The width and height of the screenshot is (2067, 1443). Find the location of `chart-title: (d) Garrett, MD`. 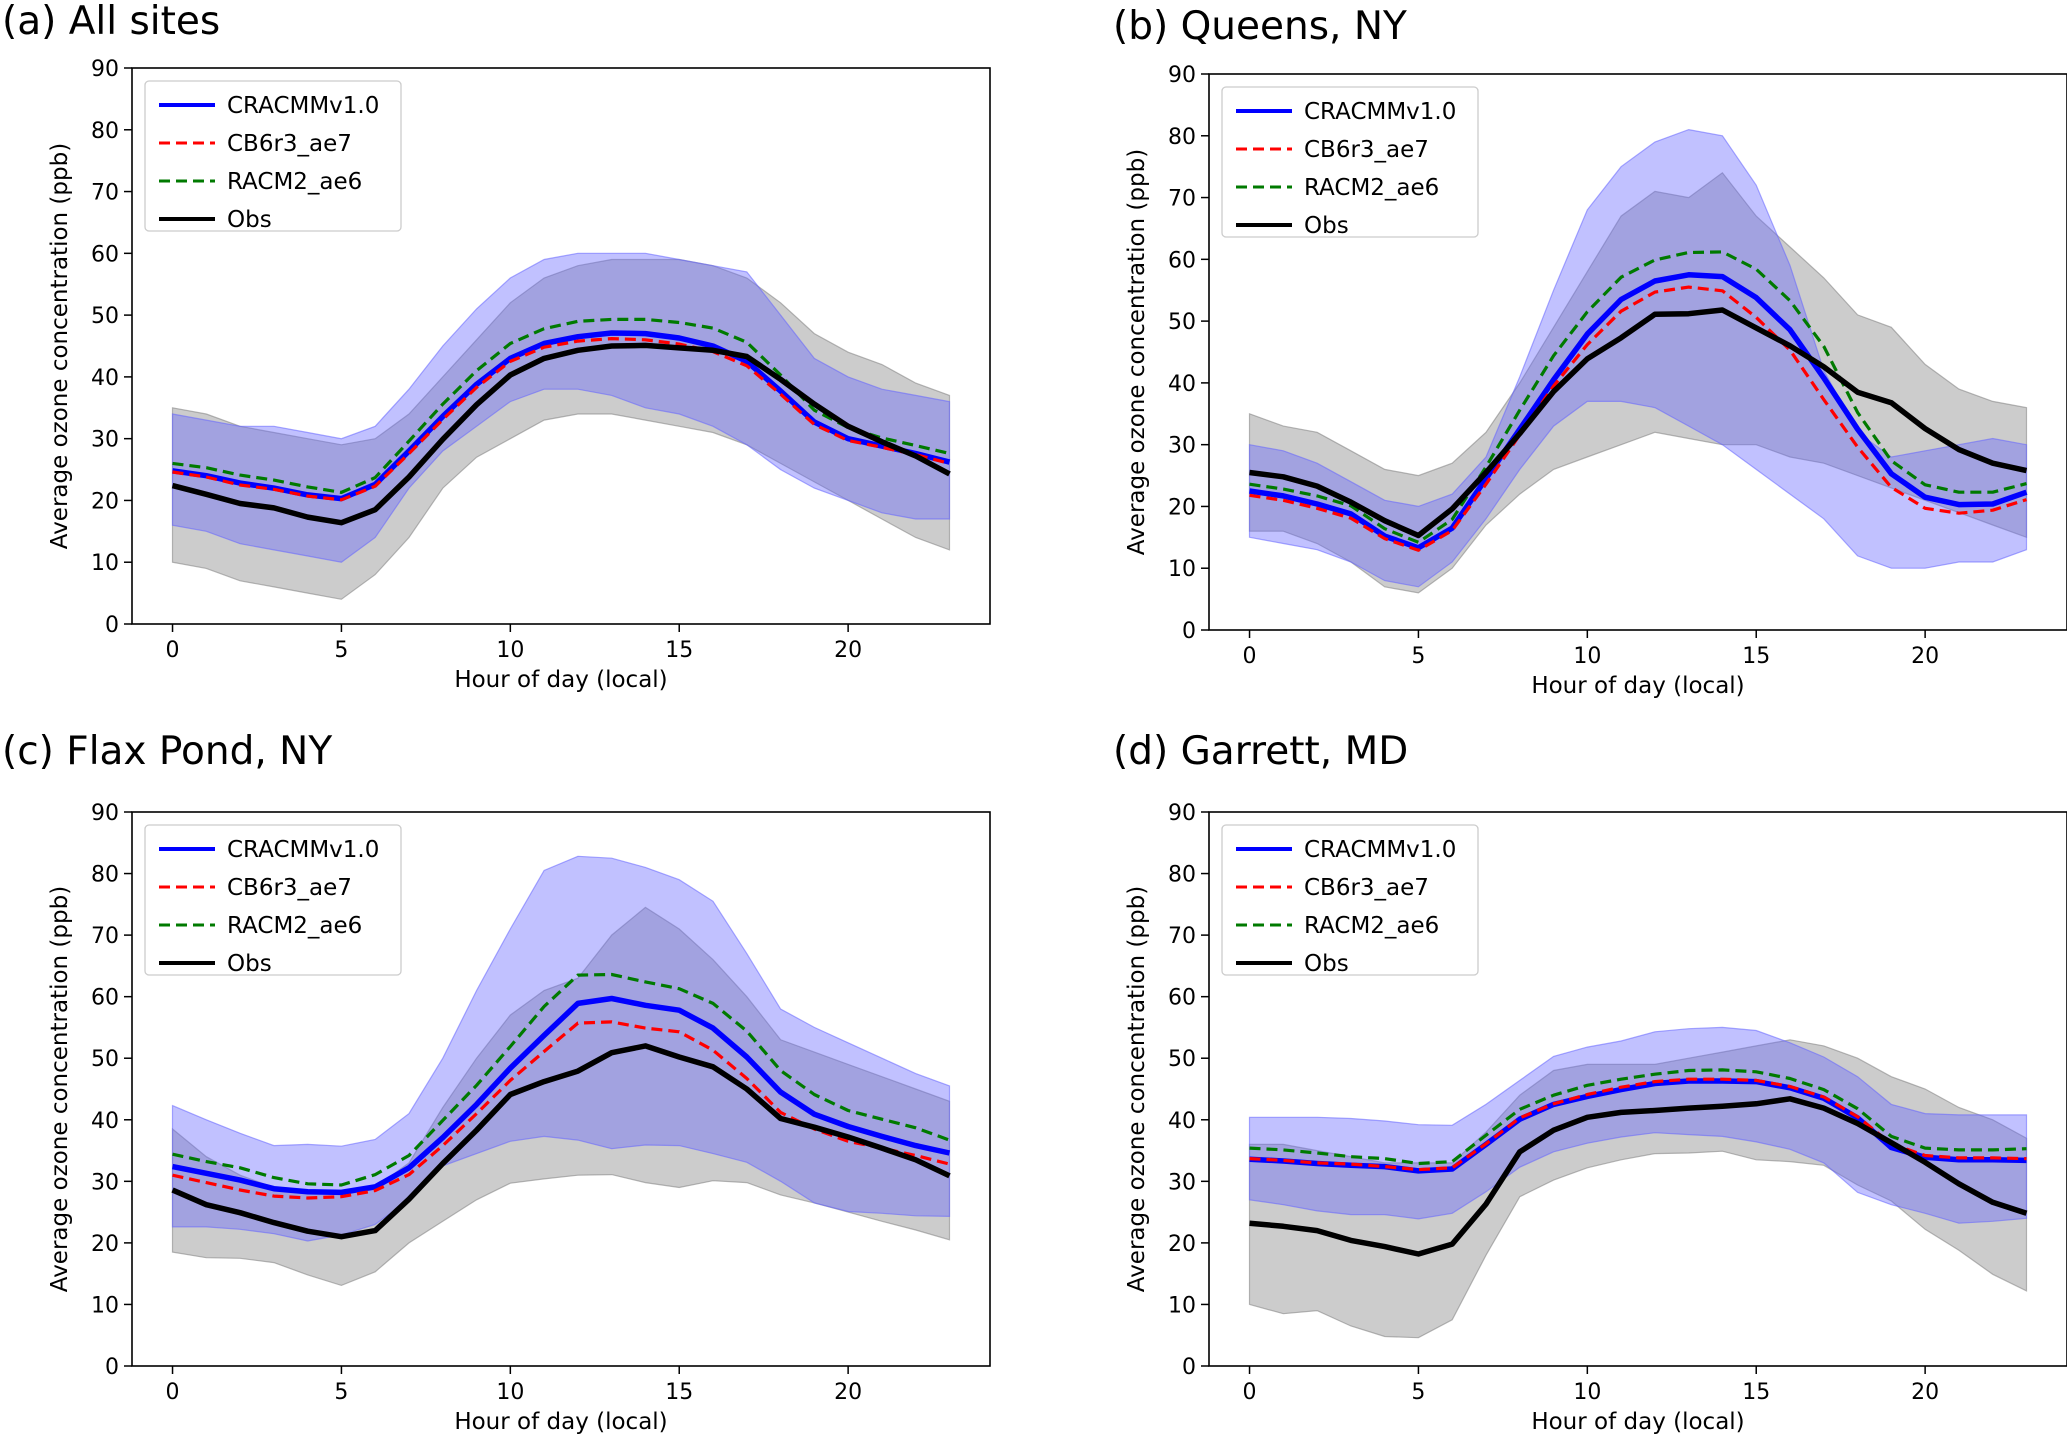

chart-title: (d) Garrett, MD is located at coordinates (1260, 751).